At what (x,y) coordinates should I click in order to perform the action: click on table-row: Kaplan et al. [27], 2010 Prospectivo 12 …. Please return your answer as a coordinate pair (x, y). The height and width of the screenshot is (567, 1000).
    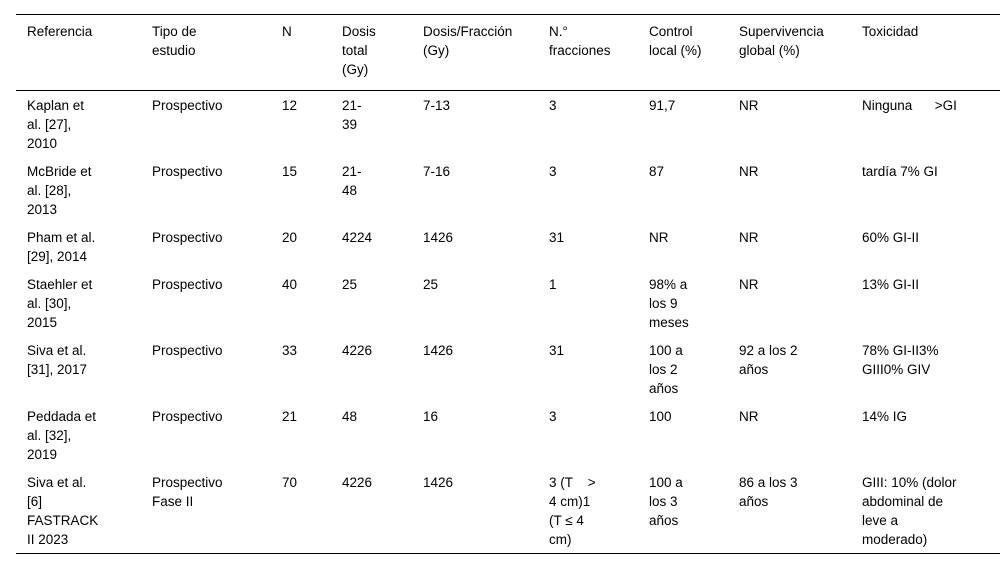
    Looking at the image, I should click on (508, 124).